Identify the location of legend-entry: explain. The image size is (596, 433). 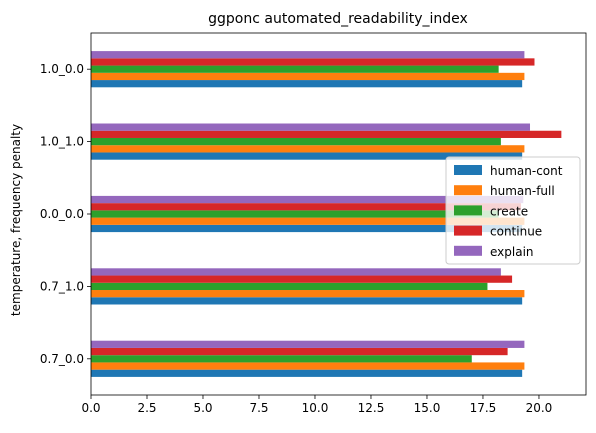
(512, 252).